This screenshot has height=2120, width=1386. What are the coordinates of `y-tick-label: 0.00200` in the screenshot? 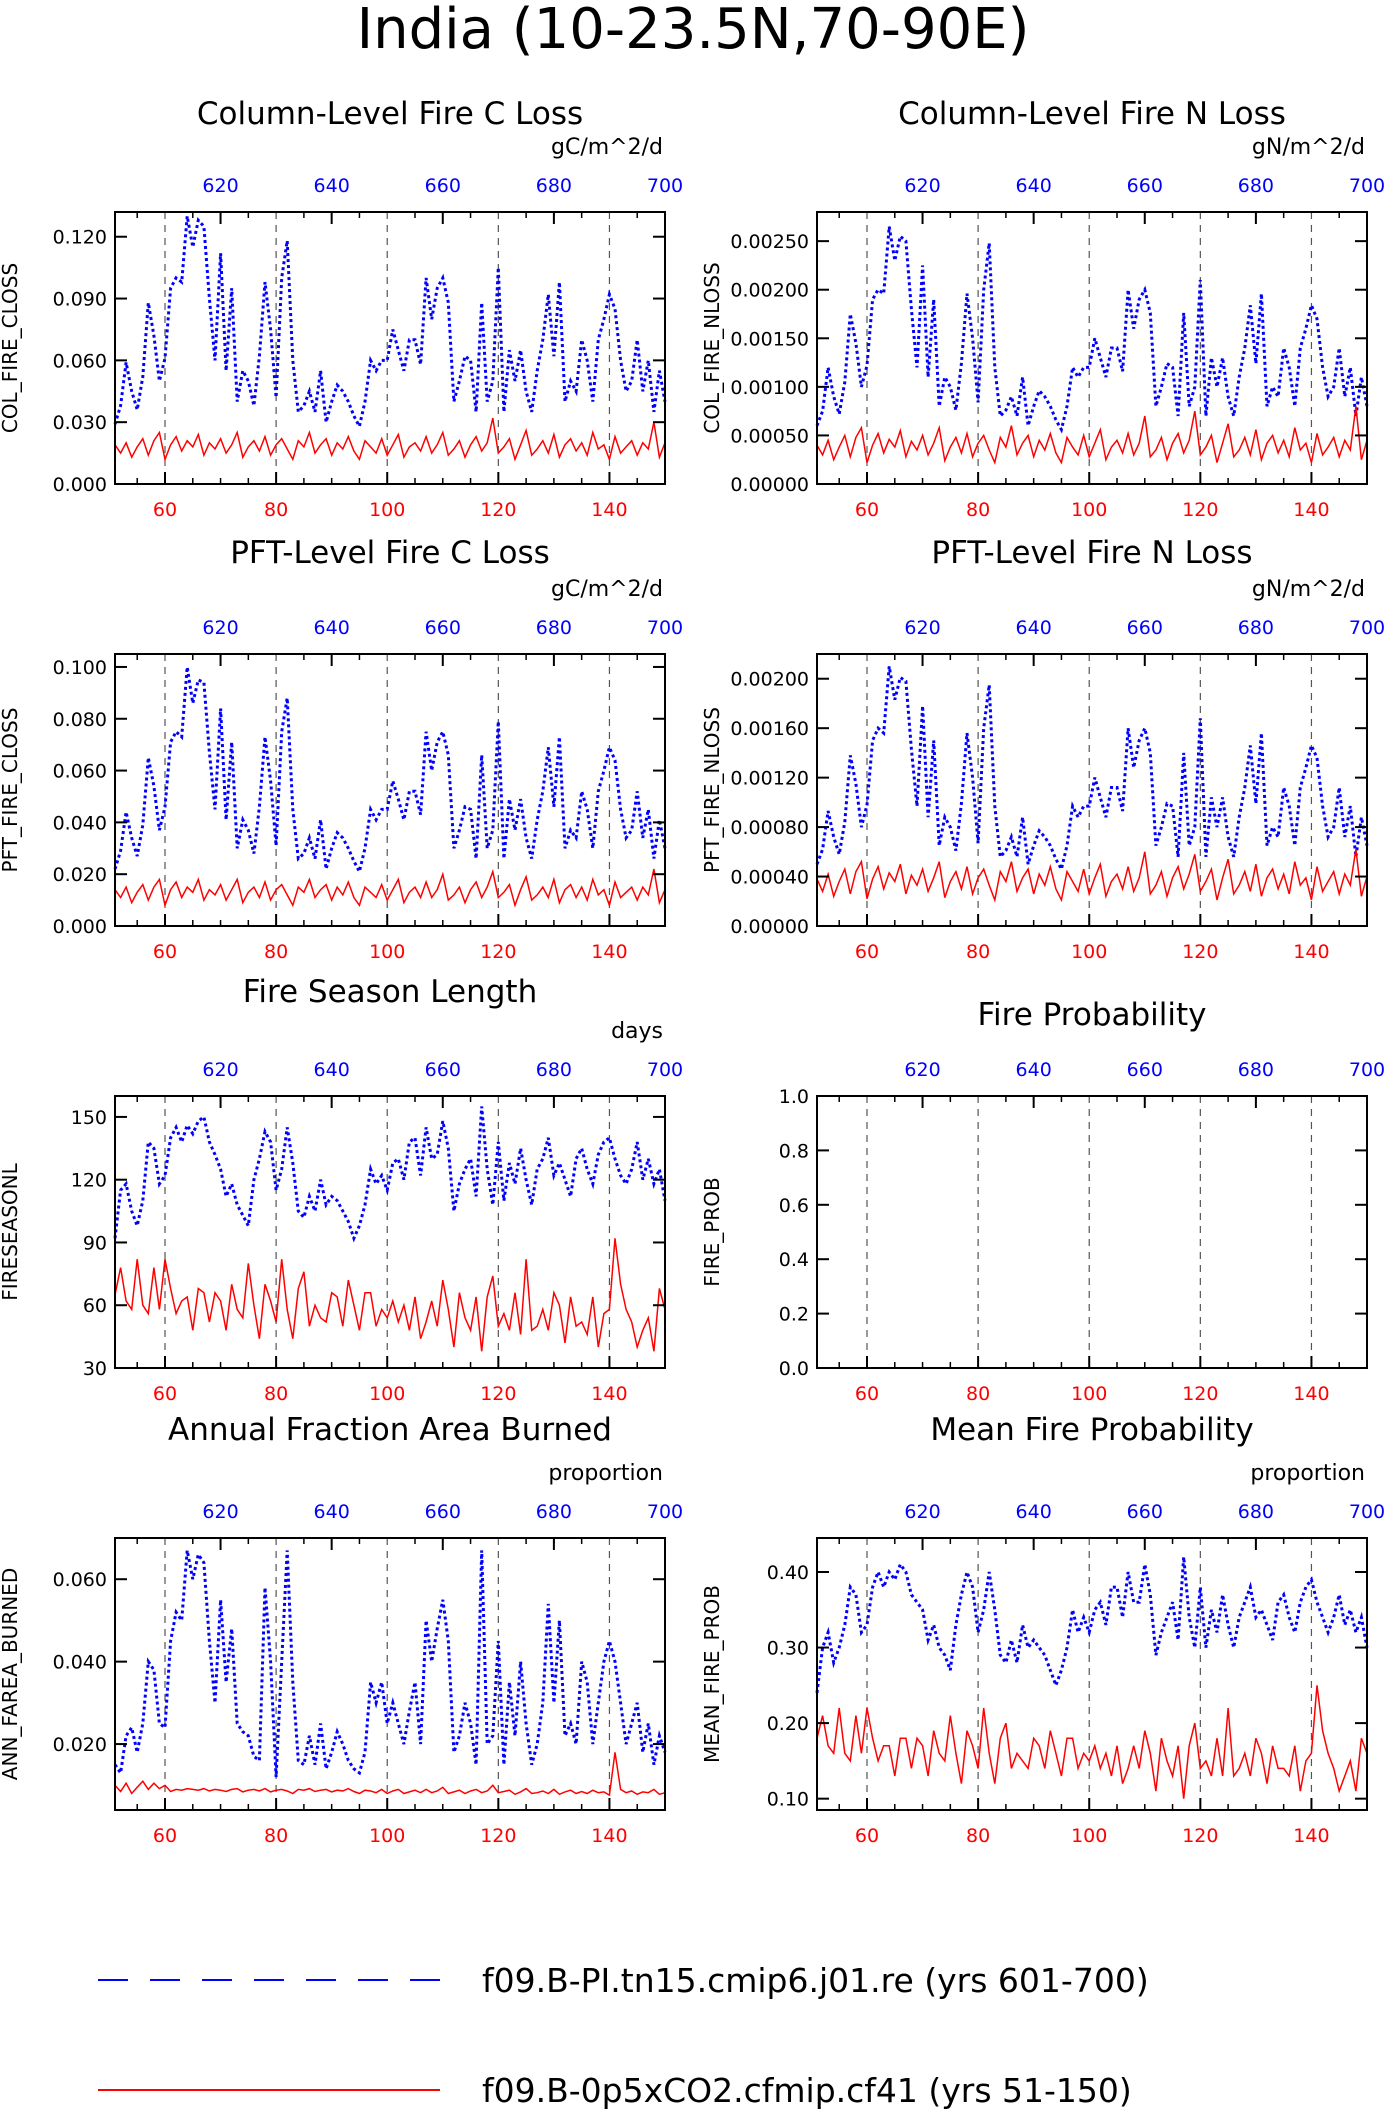 It's located at (769, 291).